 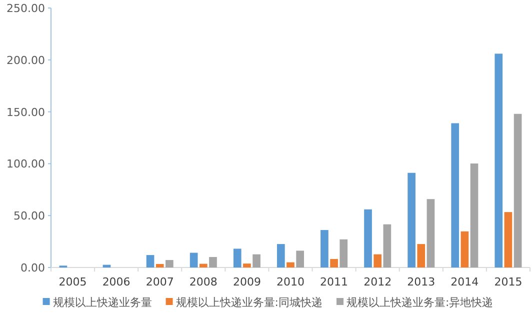 What do you see at coordinates (25, 8) in the screenshot?
I see `y-tick-label: 250.00` at bounding box center [25, 8].